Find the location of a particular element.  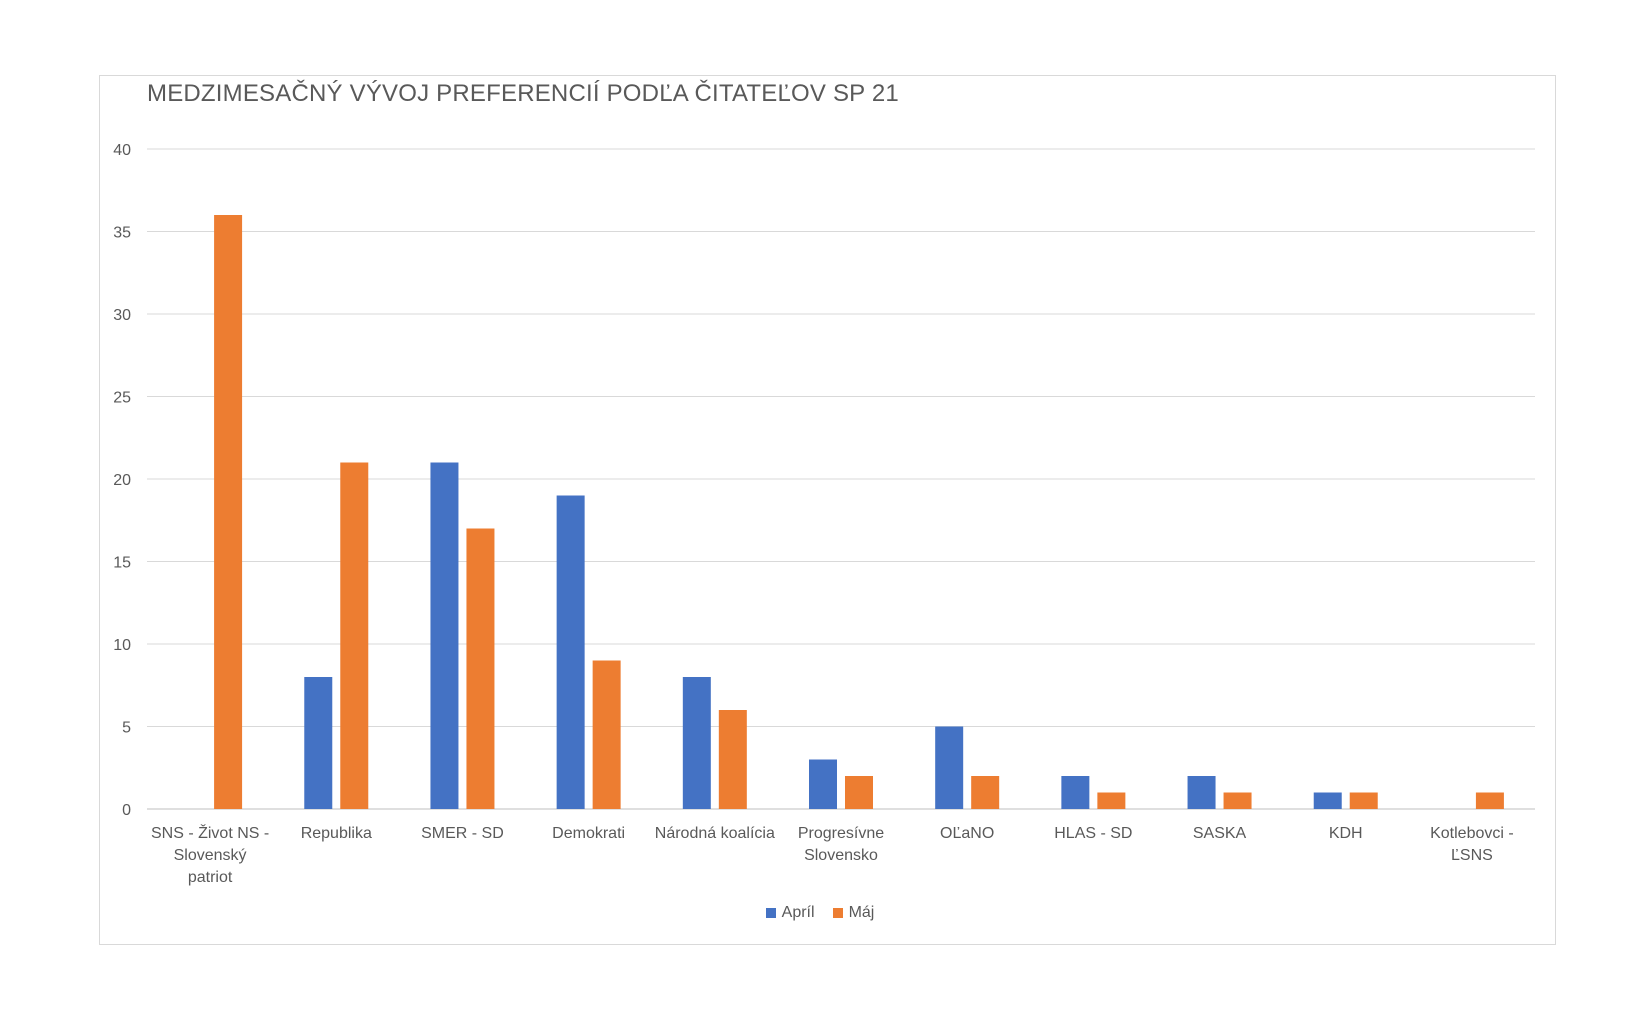

y-tick-label: 0 is located at coordinates (126, 810).